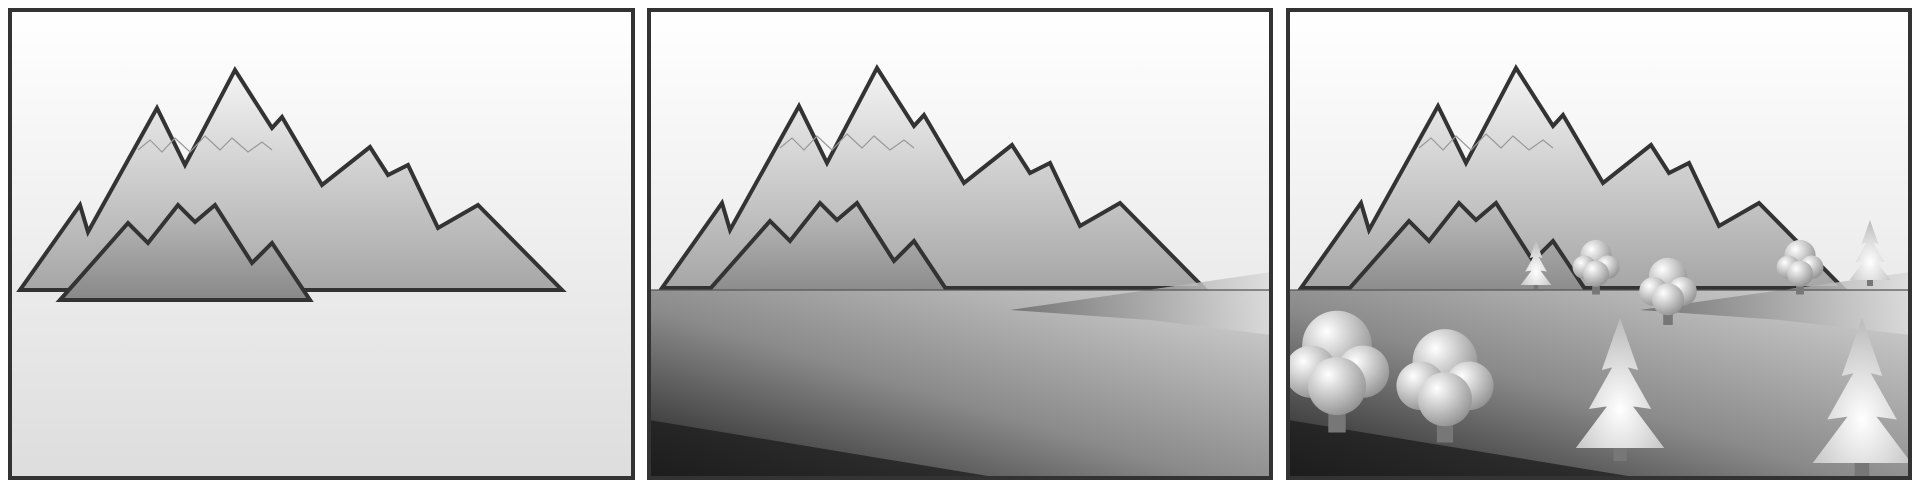 The image size is (1920, 488). I want to click on ground, so click(960, 384).